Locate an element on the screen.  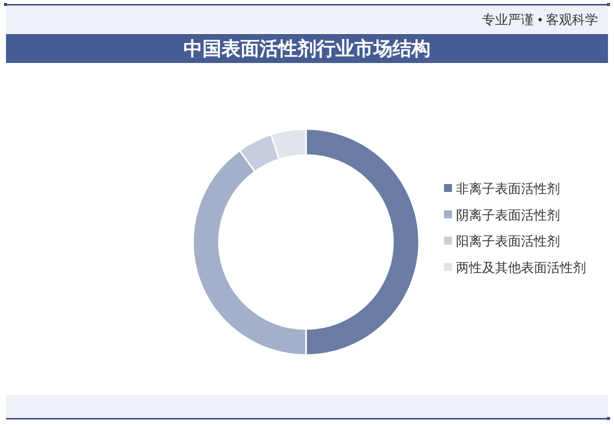
title: 中国表面活性剂行业市场结构 is located at coordinates (307, 49).